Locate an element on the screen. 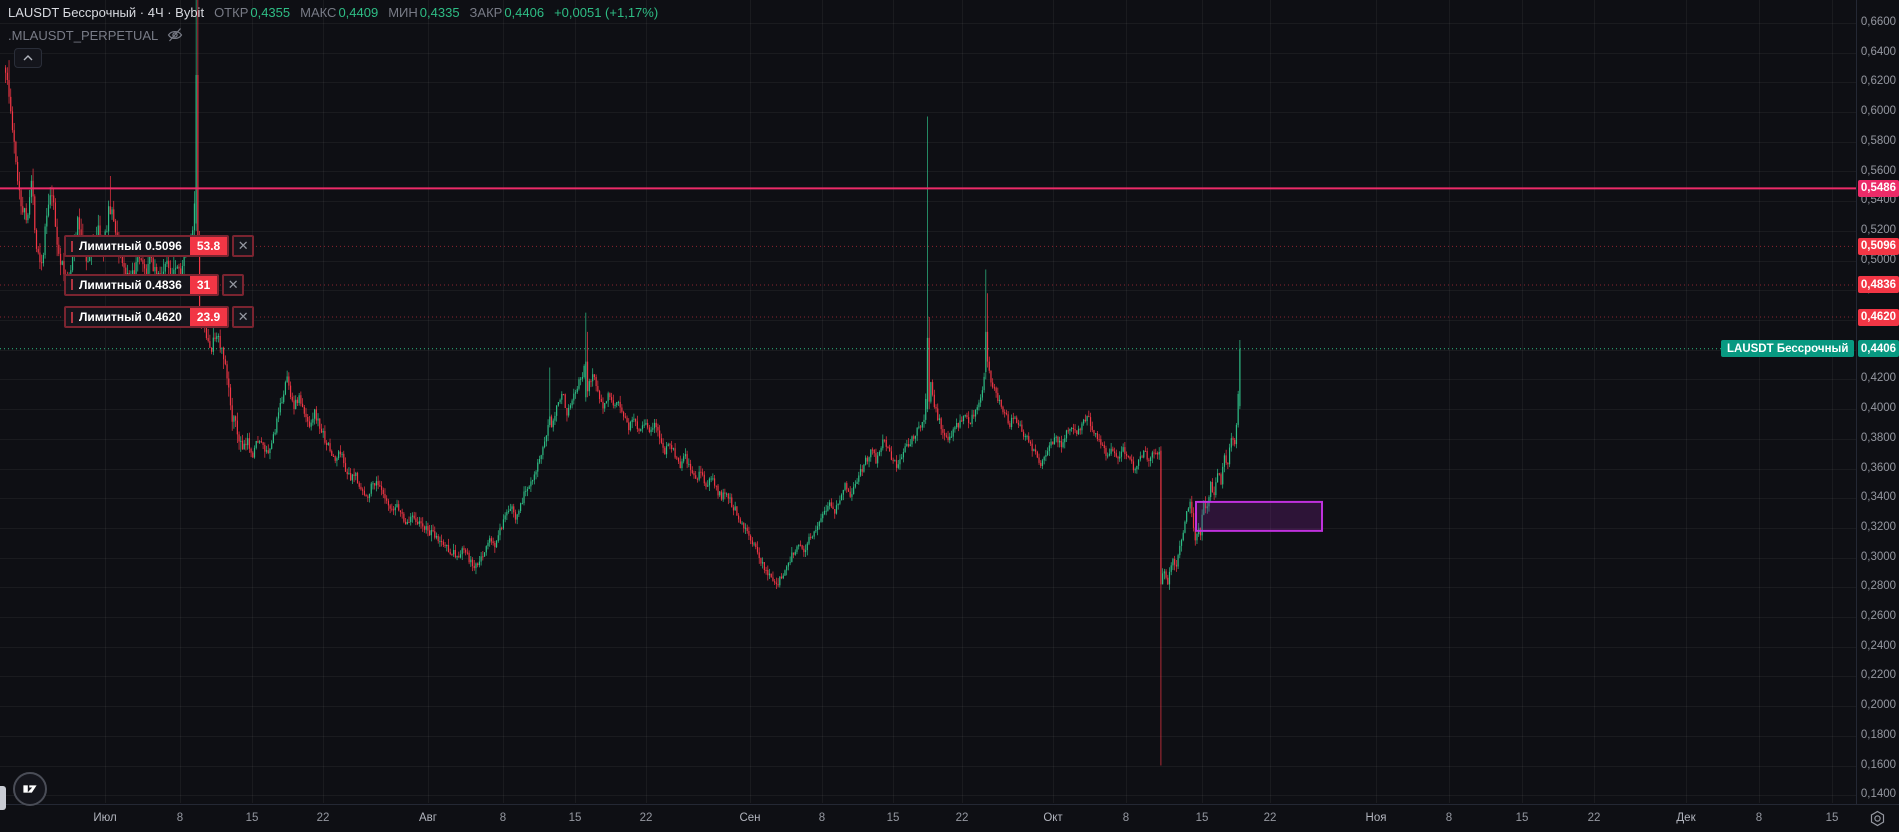 Image resolution: width=1899 pixels, height=832 pixels. order-label-textbox: Лимитный 0.4836 is located at coordinates (128, 285).